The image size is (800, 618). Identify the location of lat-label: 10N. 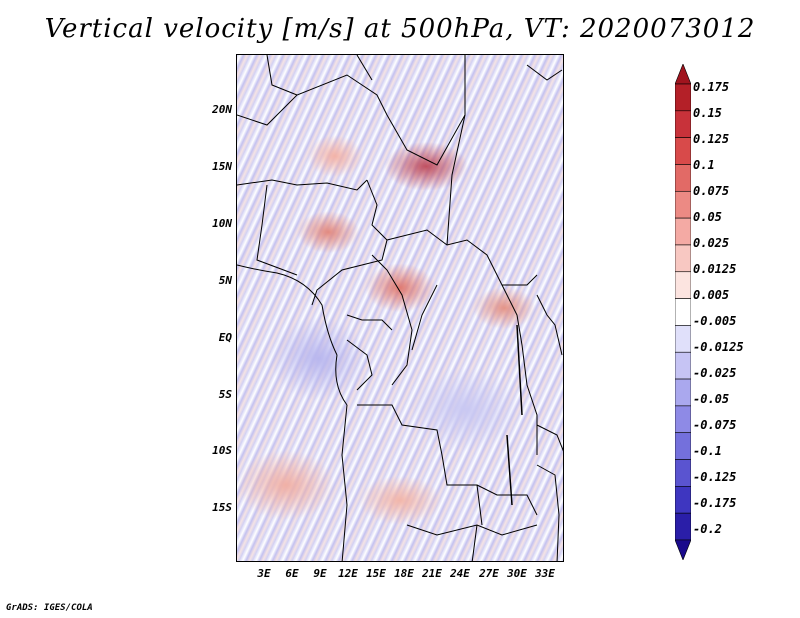
(222, 223).